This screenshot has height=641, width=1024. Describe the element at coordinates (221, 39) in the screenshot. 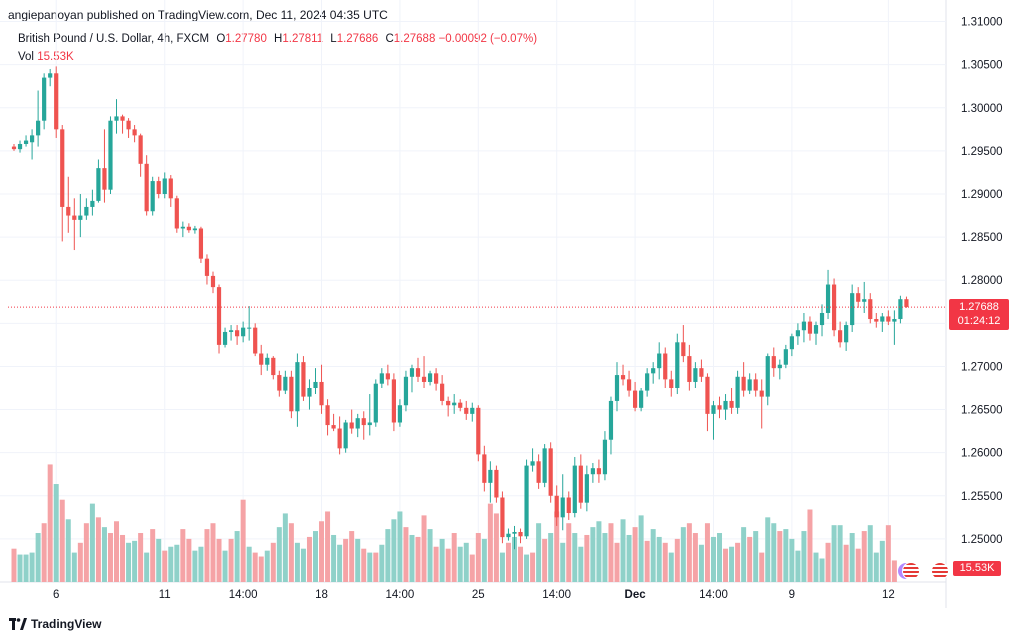

I see `open-key: O` at that location.